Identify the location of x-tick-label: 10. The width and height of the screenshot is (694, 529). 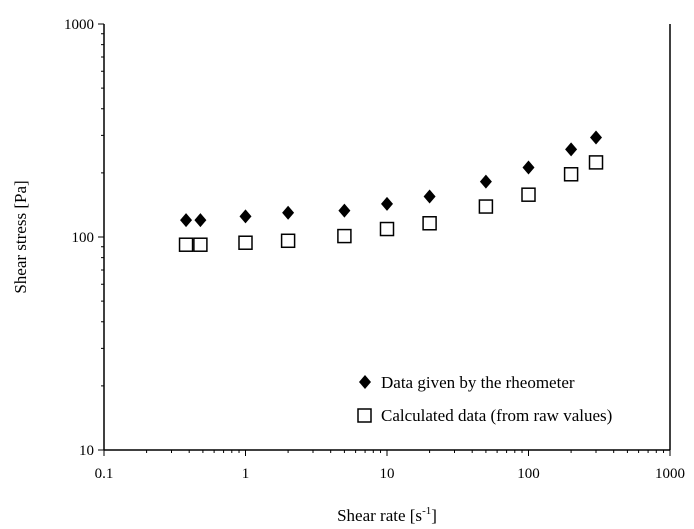
(387, 474).